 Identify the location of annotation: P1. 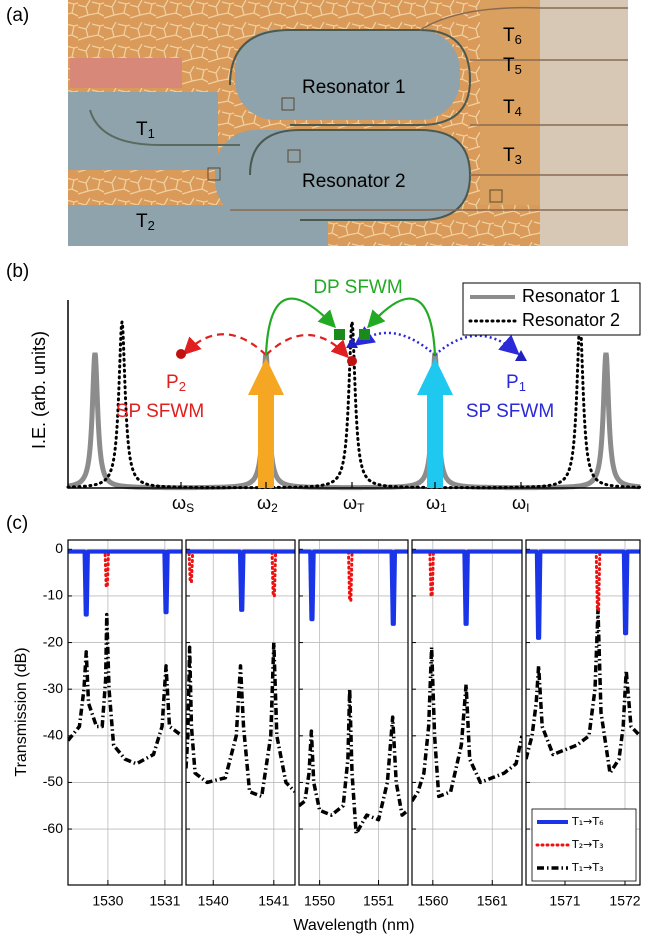
(516, 383).